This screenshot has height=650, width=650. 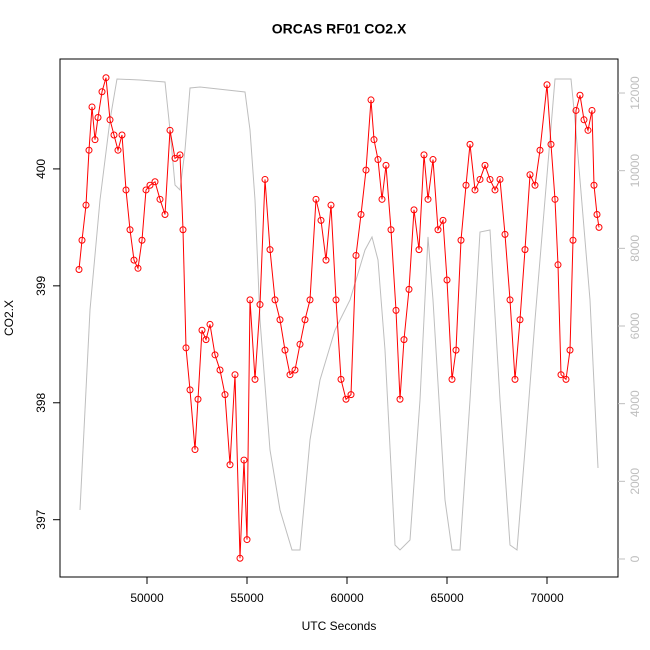 I want to click on y2-tick-label: 4000, so click(x=635, y=403).